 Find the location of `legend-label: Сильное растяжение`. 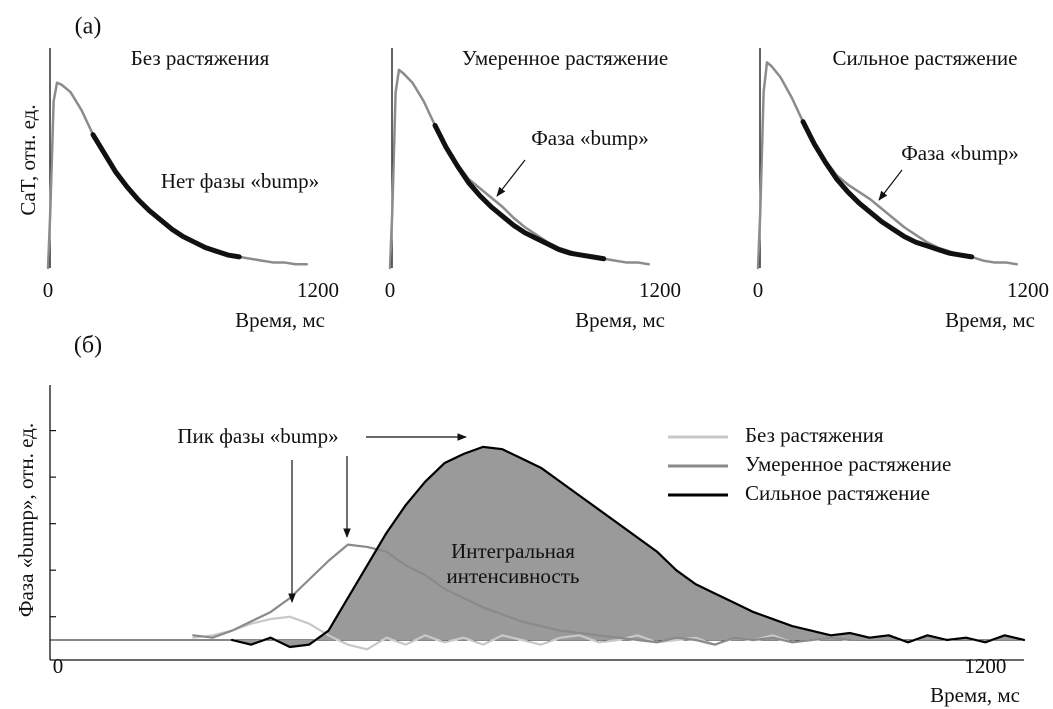

legend-label: Сильное растяжение is located at coordinates (837, 493).